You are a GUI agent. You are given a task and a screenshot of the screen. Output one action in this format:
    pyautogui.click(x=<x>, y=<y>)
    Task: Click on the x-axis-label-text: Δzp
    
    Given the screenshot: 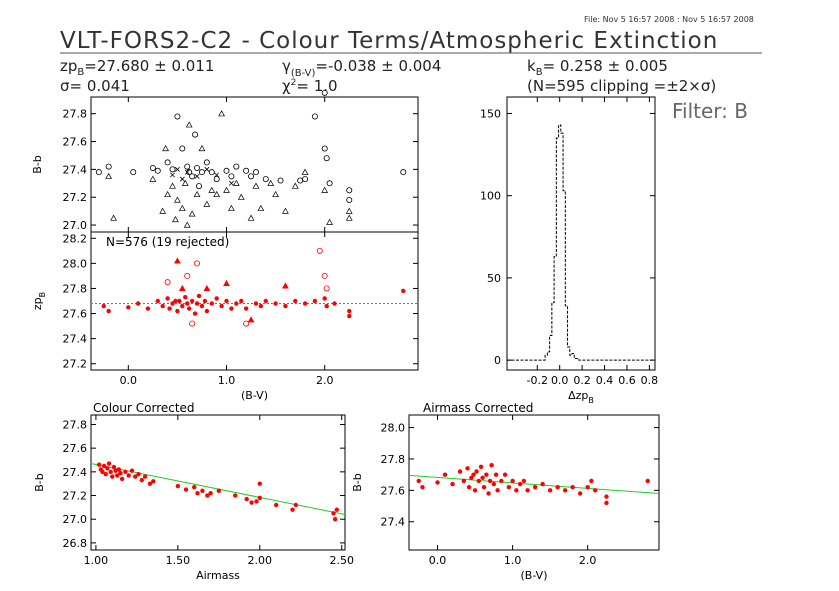 What is the action you would take?
    pyautogui.click(x=578, y=395)
    